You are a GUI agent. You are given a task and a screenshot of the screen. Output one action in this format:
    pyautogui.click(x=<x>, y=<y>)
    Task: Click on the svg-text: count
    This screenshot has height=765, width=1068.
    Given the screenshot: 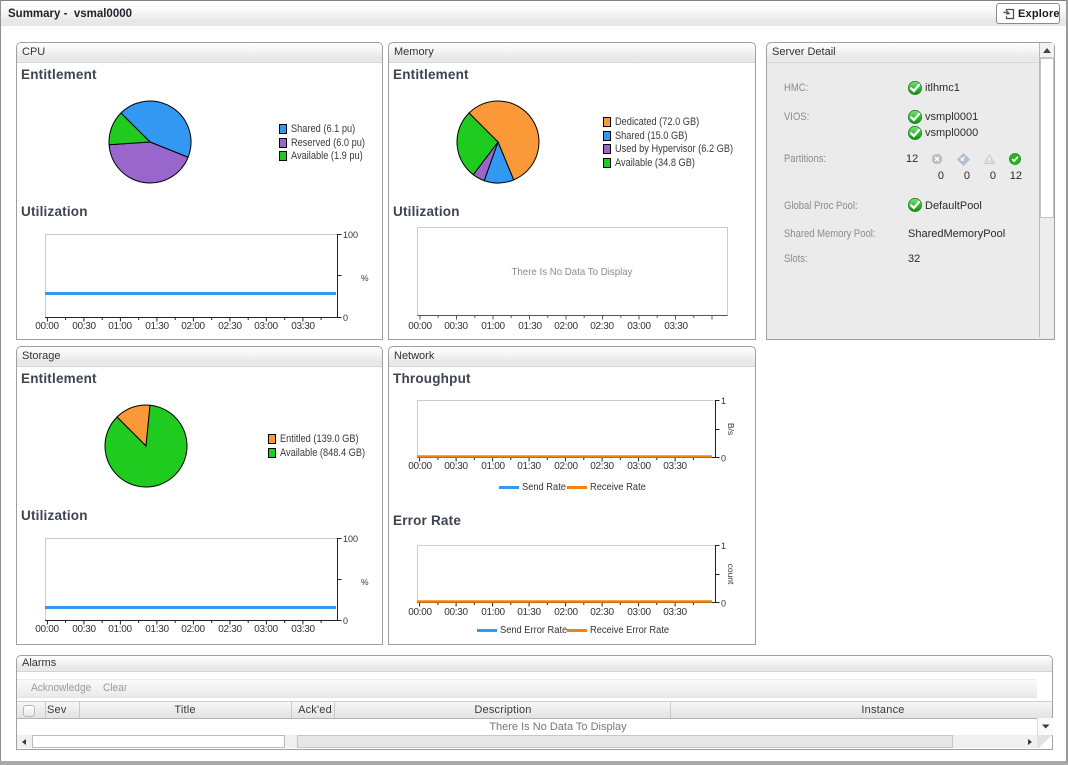 What is the action you would take?
    pyautogui.click(x=731, y=574)
    